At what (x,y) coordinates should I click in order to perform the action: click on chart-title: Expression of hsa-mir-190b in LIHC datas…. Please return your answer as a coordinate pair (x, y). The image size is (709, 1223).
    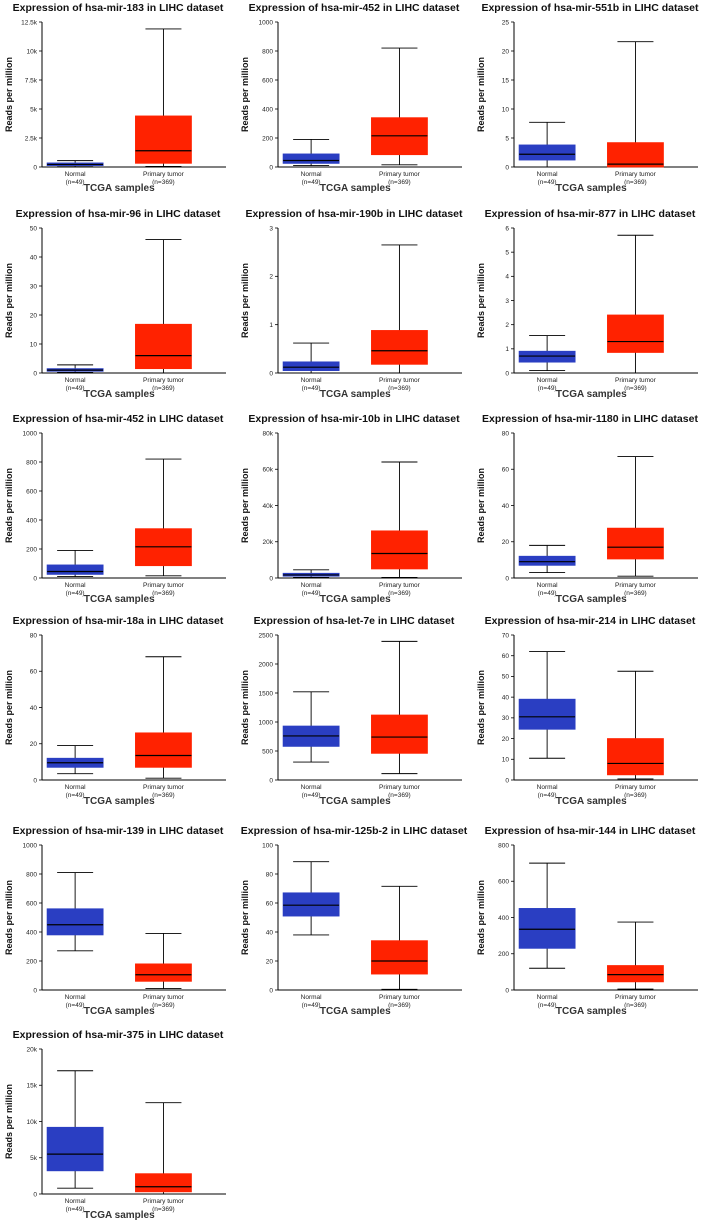
    Looking at the image, I should click on (354, 214).